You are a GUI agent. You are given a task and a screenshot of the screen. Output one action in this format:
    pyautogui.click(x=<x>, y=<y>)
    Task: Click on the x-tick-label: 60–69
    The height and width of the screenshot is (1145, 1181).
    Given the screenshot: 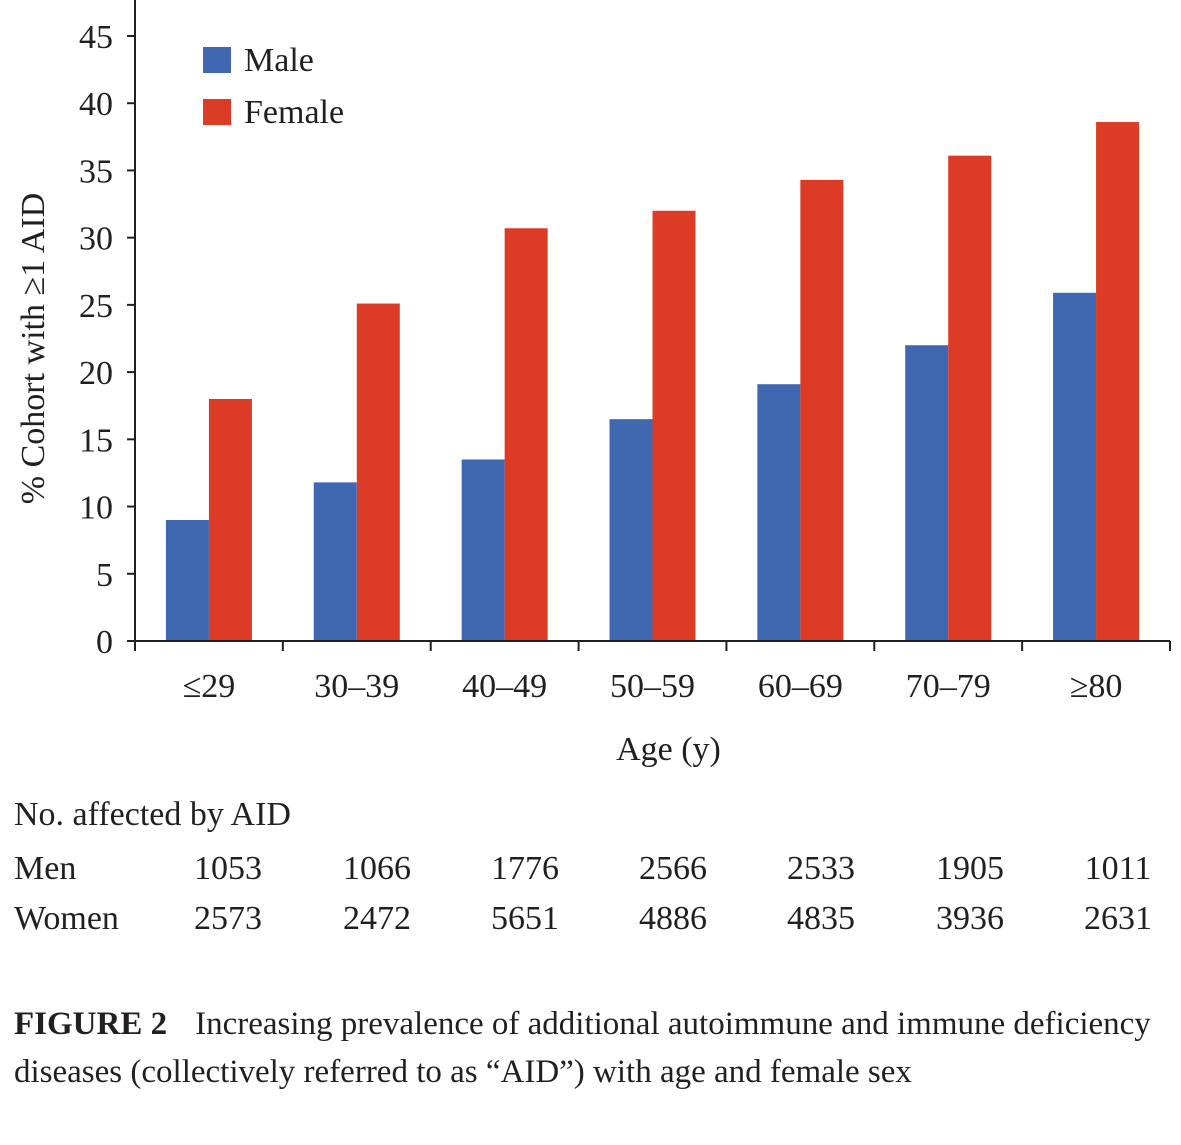 What is the action you would take?
    pyautogui.click(x=800, y=686)
    